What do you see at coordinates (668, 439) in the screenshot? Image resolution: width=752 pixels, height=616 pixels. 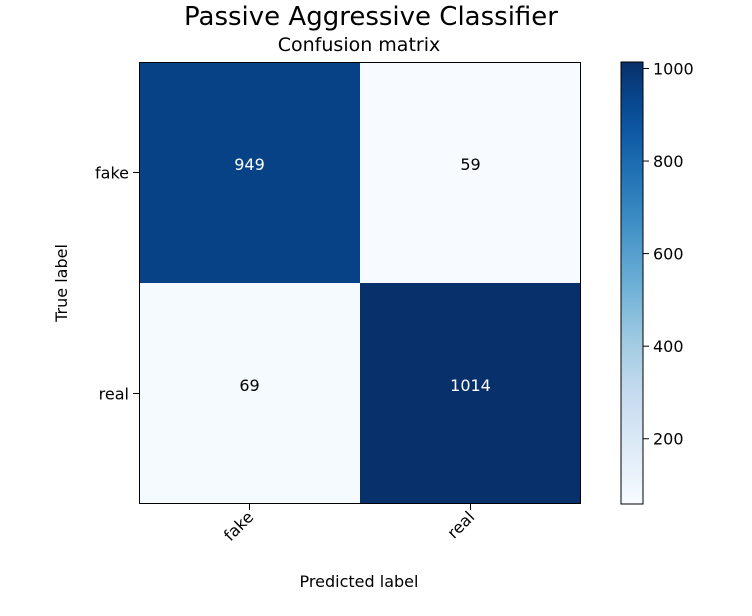 I see `colorbar-tick-label: 200` at bounding box center [668, 439].